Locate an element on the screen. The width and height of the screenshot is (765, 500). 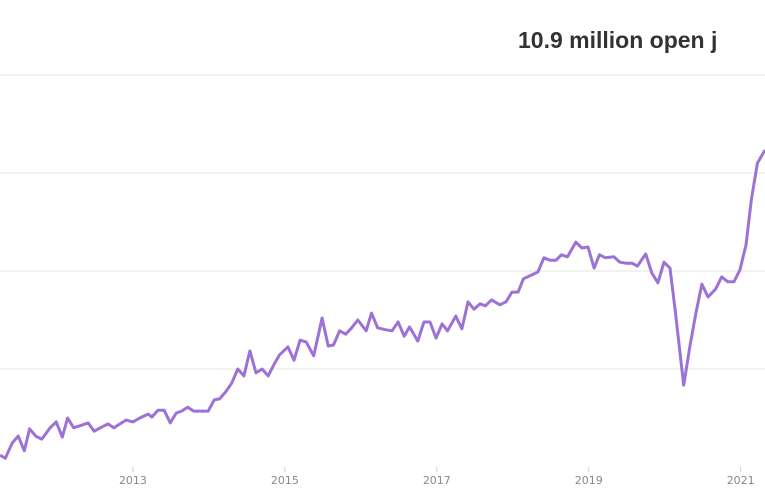
x-tick-label: 2015 is located at coordinates (285, 480).